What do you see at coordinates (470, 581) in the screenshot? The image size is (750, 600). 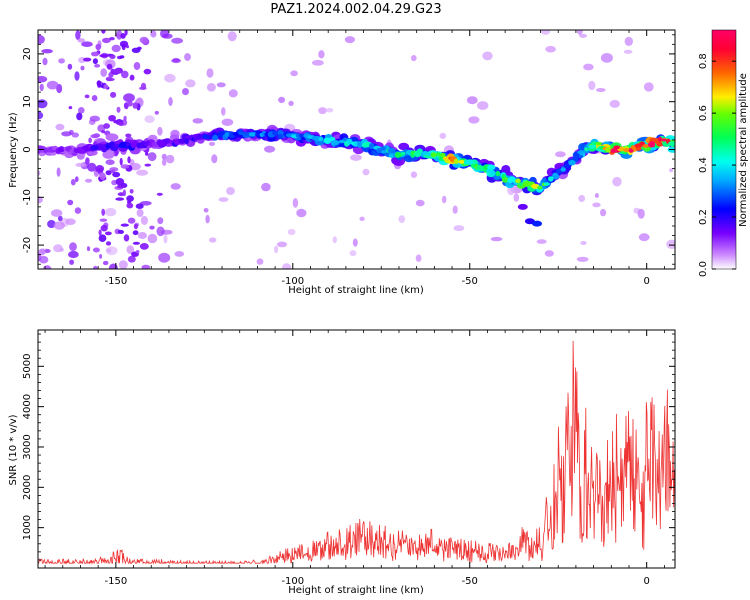 I see `x-tick-label: -50` at bounding box center [470, 581].